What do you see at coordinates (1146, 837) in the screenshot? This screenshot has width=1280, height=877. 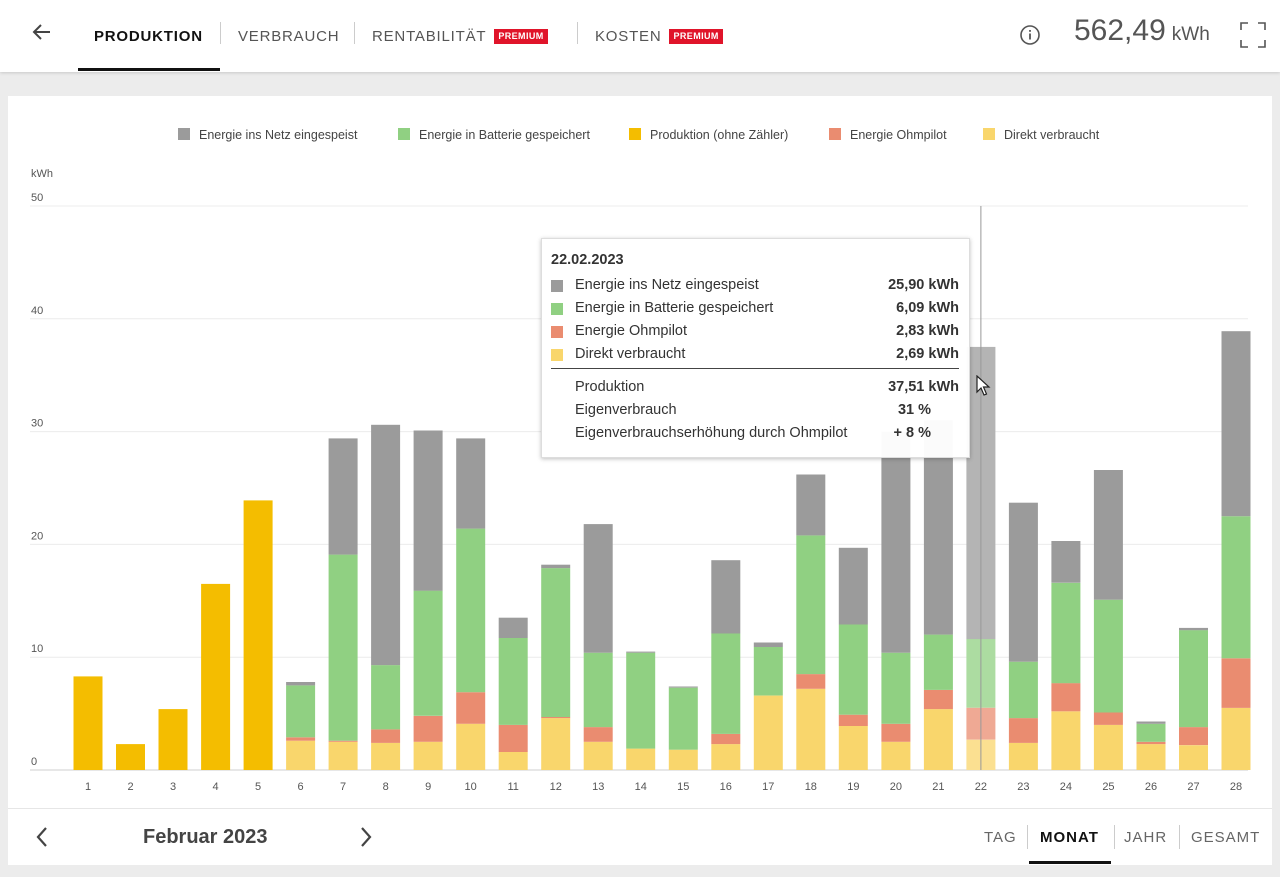 I see `range-tab-jahr: JAHR` at bounding box center [1146, 837].